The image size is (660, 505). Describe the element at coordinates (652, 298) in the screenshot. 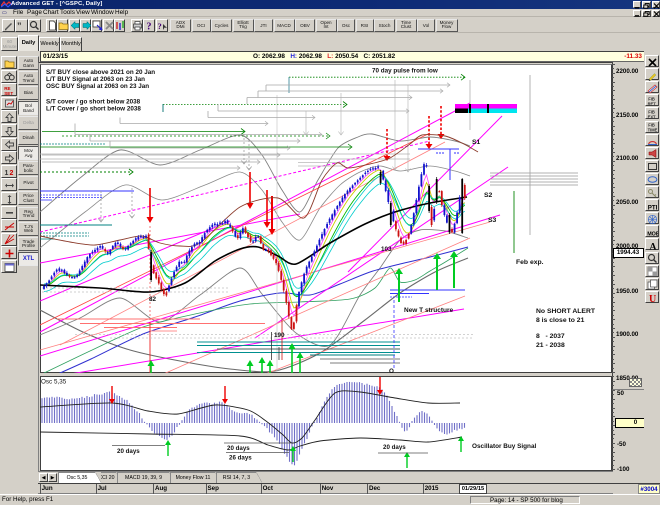

I see `svg-text: U` at that location.